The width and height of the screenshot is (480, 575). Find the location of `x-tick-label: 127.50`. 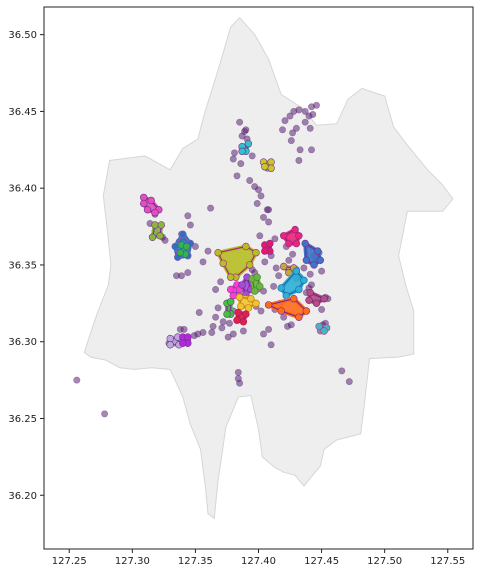

x-tick-label: 127.50 is located at coordinates (384, 561).